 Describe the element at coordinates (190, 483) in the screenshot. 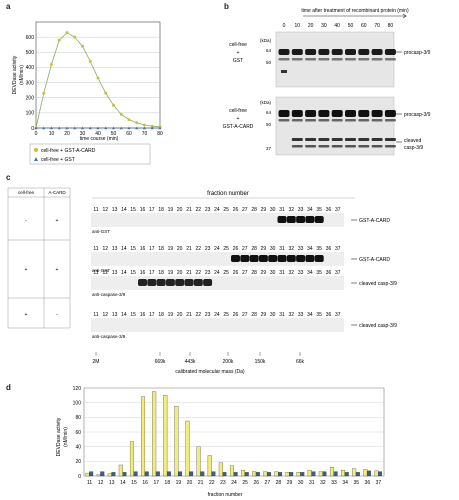

I see `panel-d-category-label: 20` at that location.